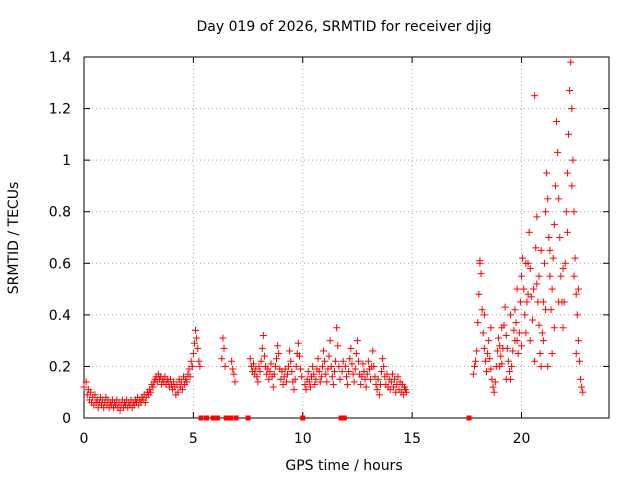 The width and height of the screenshot is (640, 480). Describe the element at coordinates (60, 264) in the screenshot. I see `y-tick-label: 0.6` at that location.